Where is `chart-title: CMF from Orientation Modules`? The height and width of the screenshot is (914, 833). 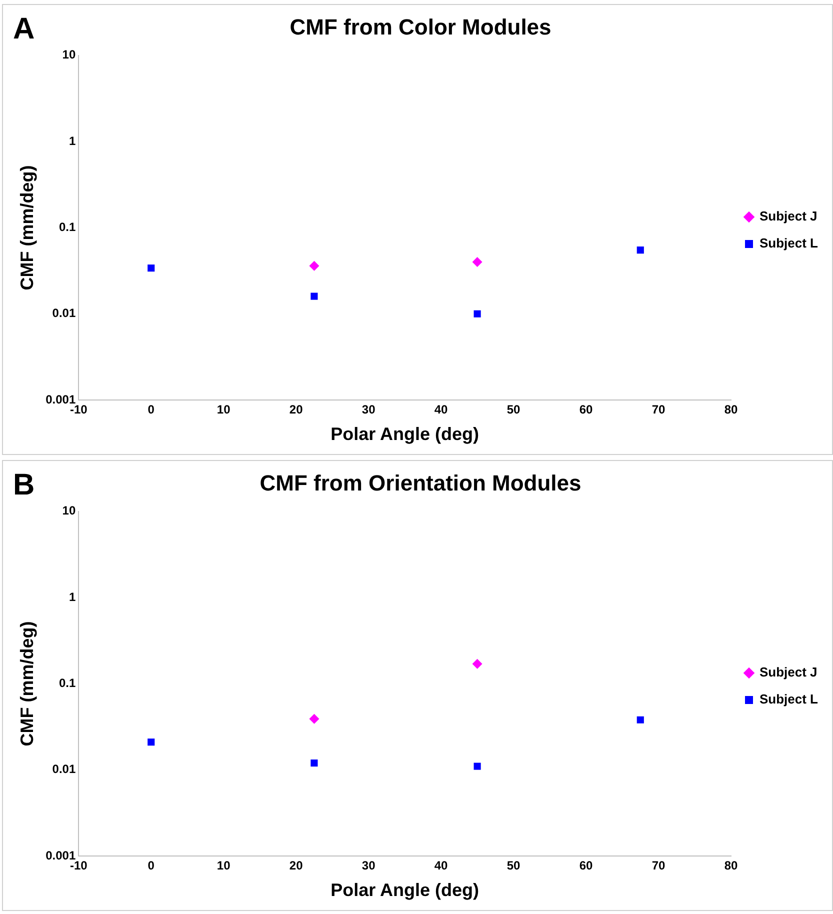 chart-title: CMF from Orientation Modules is located at coordinates (421, 483).